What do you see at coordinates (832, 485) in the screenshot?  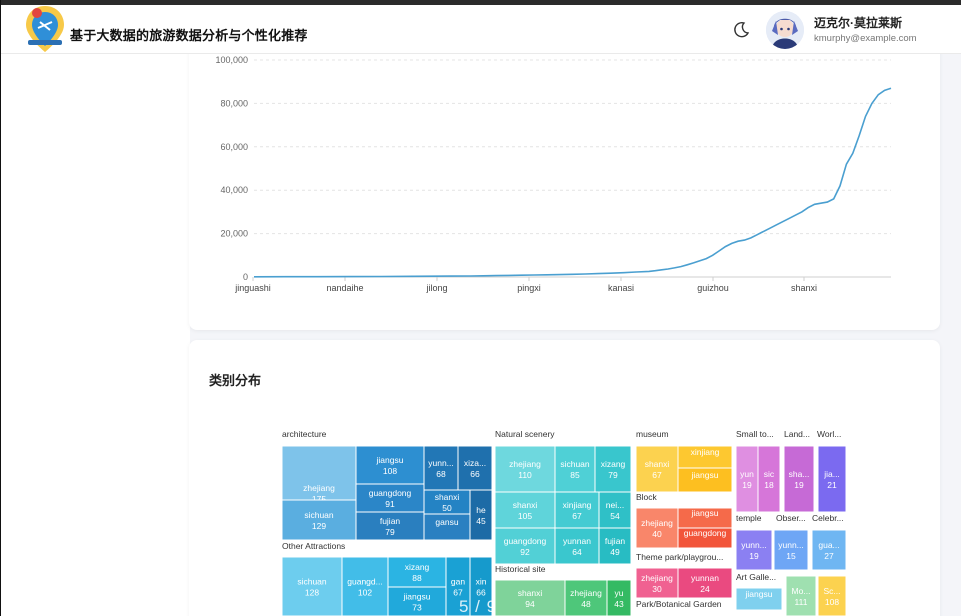 I see `treemap-cell-value: 21` at bounding box center [832, 485].